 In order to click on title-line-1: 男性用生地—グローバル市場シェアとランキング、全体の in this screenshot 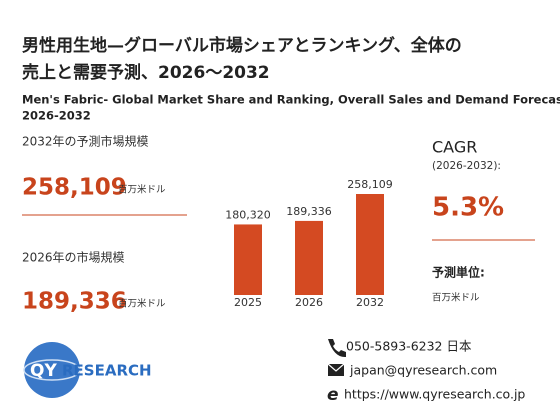, I will do `click(242, 45)`.